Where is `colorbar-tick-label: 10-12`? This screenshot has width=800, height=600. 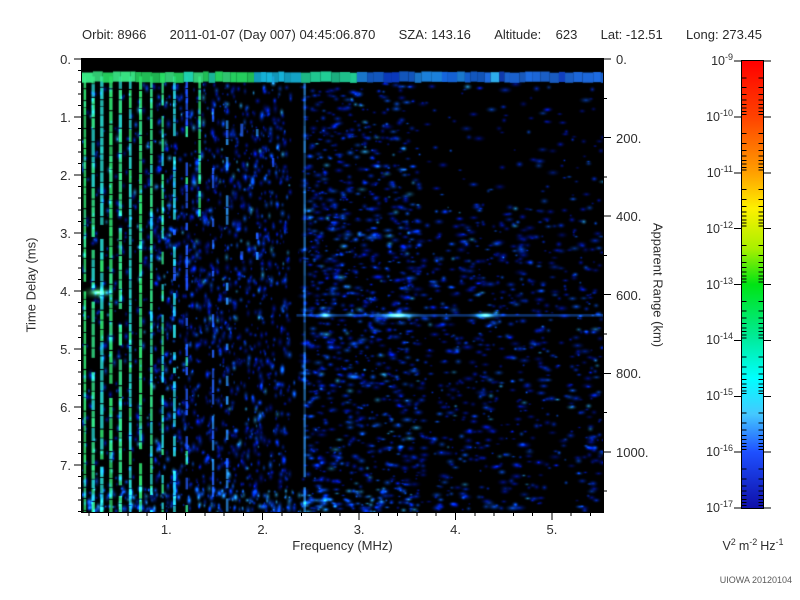 colorbar-tick-label: 10-12 is located at coordinates (719, 227).